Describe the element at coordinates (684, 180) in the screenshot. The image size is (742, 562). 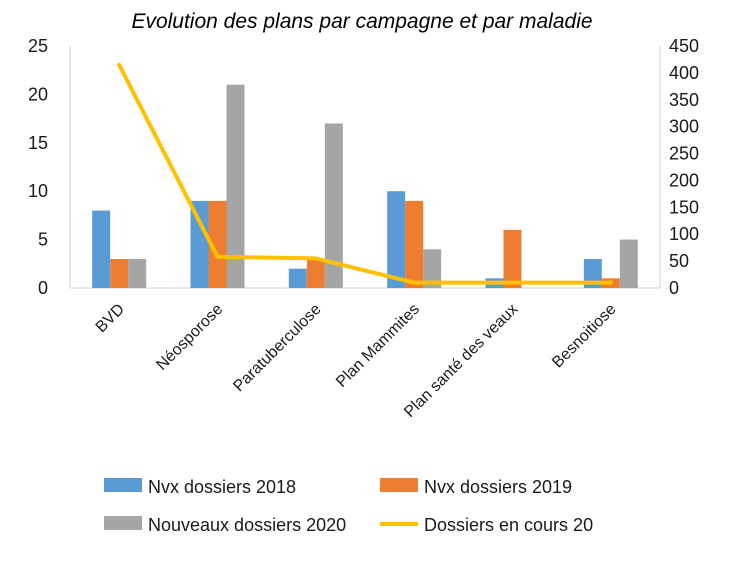
I see `y-right-tick-label: 200` at that location.